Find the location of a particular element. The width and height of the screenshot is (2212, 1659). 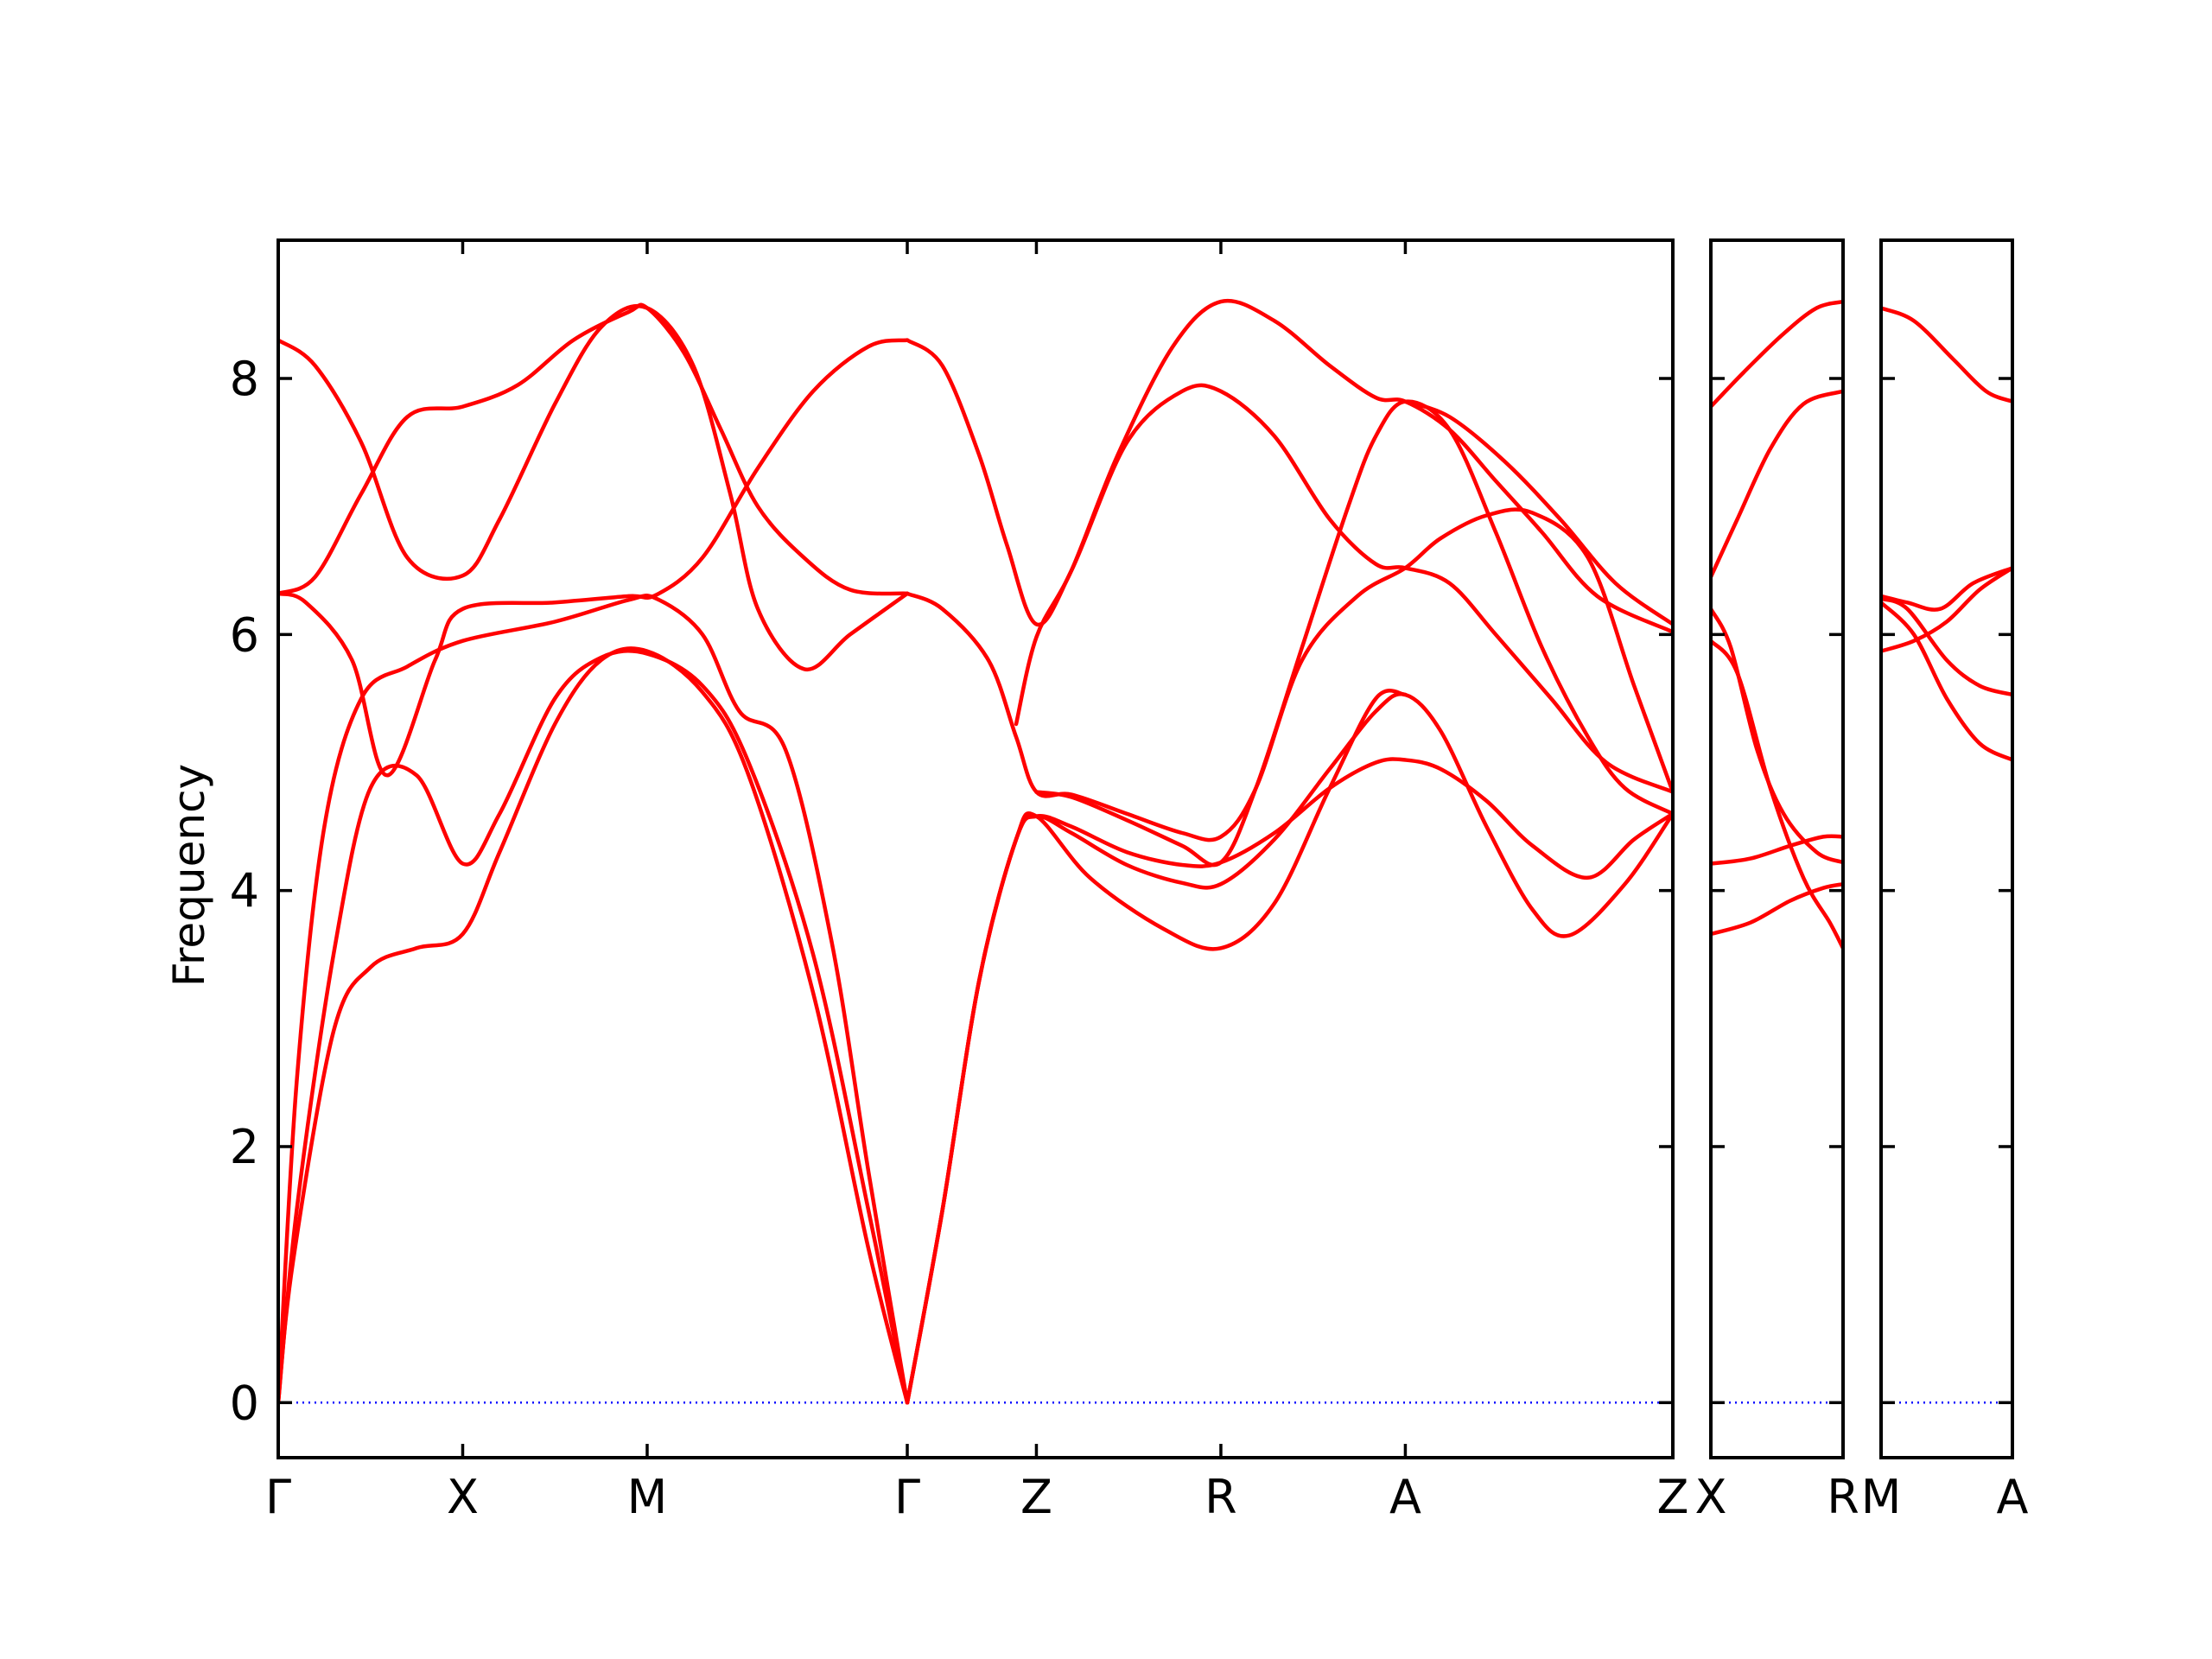

y-tick-label: 4 is located at coordinates (244, 891).